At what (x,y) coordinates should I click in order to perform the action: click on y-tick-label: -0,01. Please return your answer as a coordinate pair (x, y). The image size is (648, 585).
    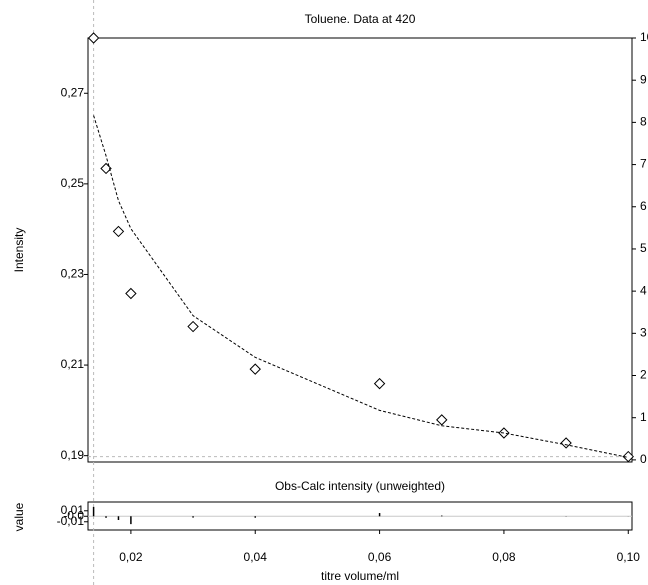
    Looking at the image, I should click on (71, 521).